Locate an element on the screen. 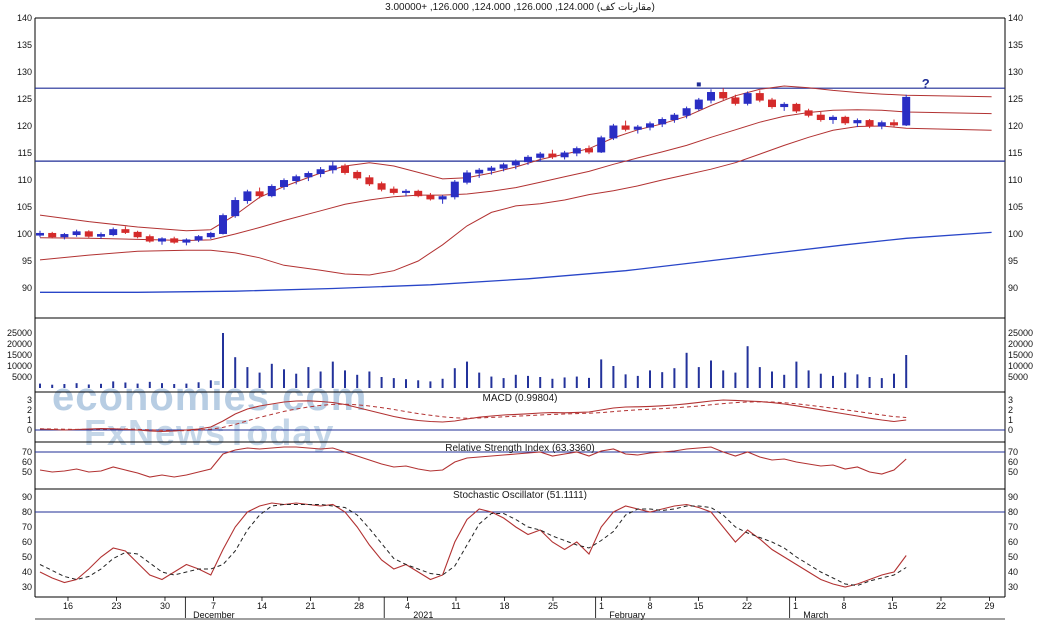 This screenshot has width=1040, height=620. price-axis-label-right: 120 is located at coordinates (1015, 126).